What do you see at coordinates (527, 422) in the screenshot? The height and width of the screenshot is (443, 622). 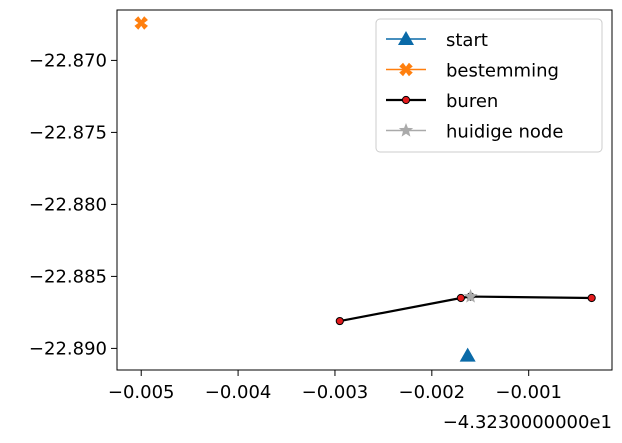 I see `x-axis-offset-label: −4.3230000000e1` at bounding box center [527, 422].